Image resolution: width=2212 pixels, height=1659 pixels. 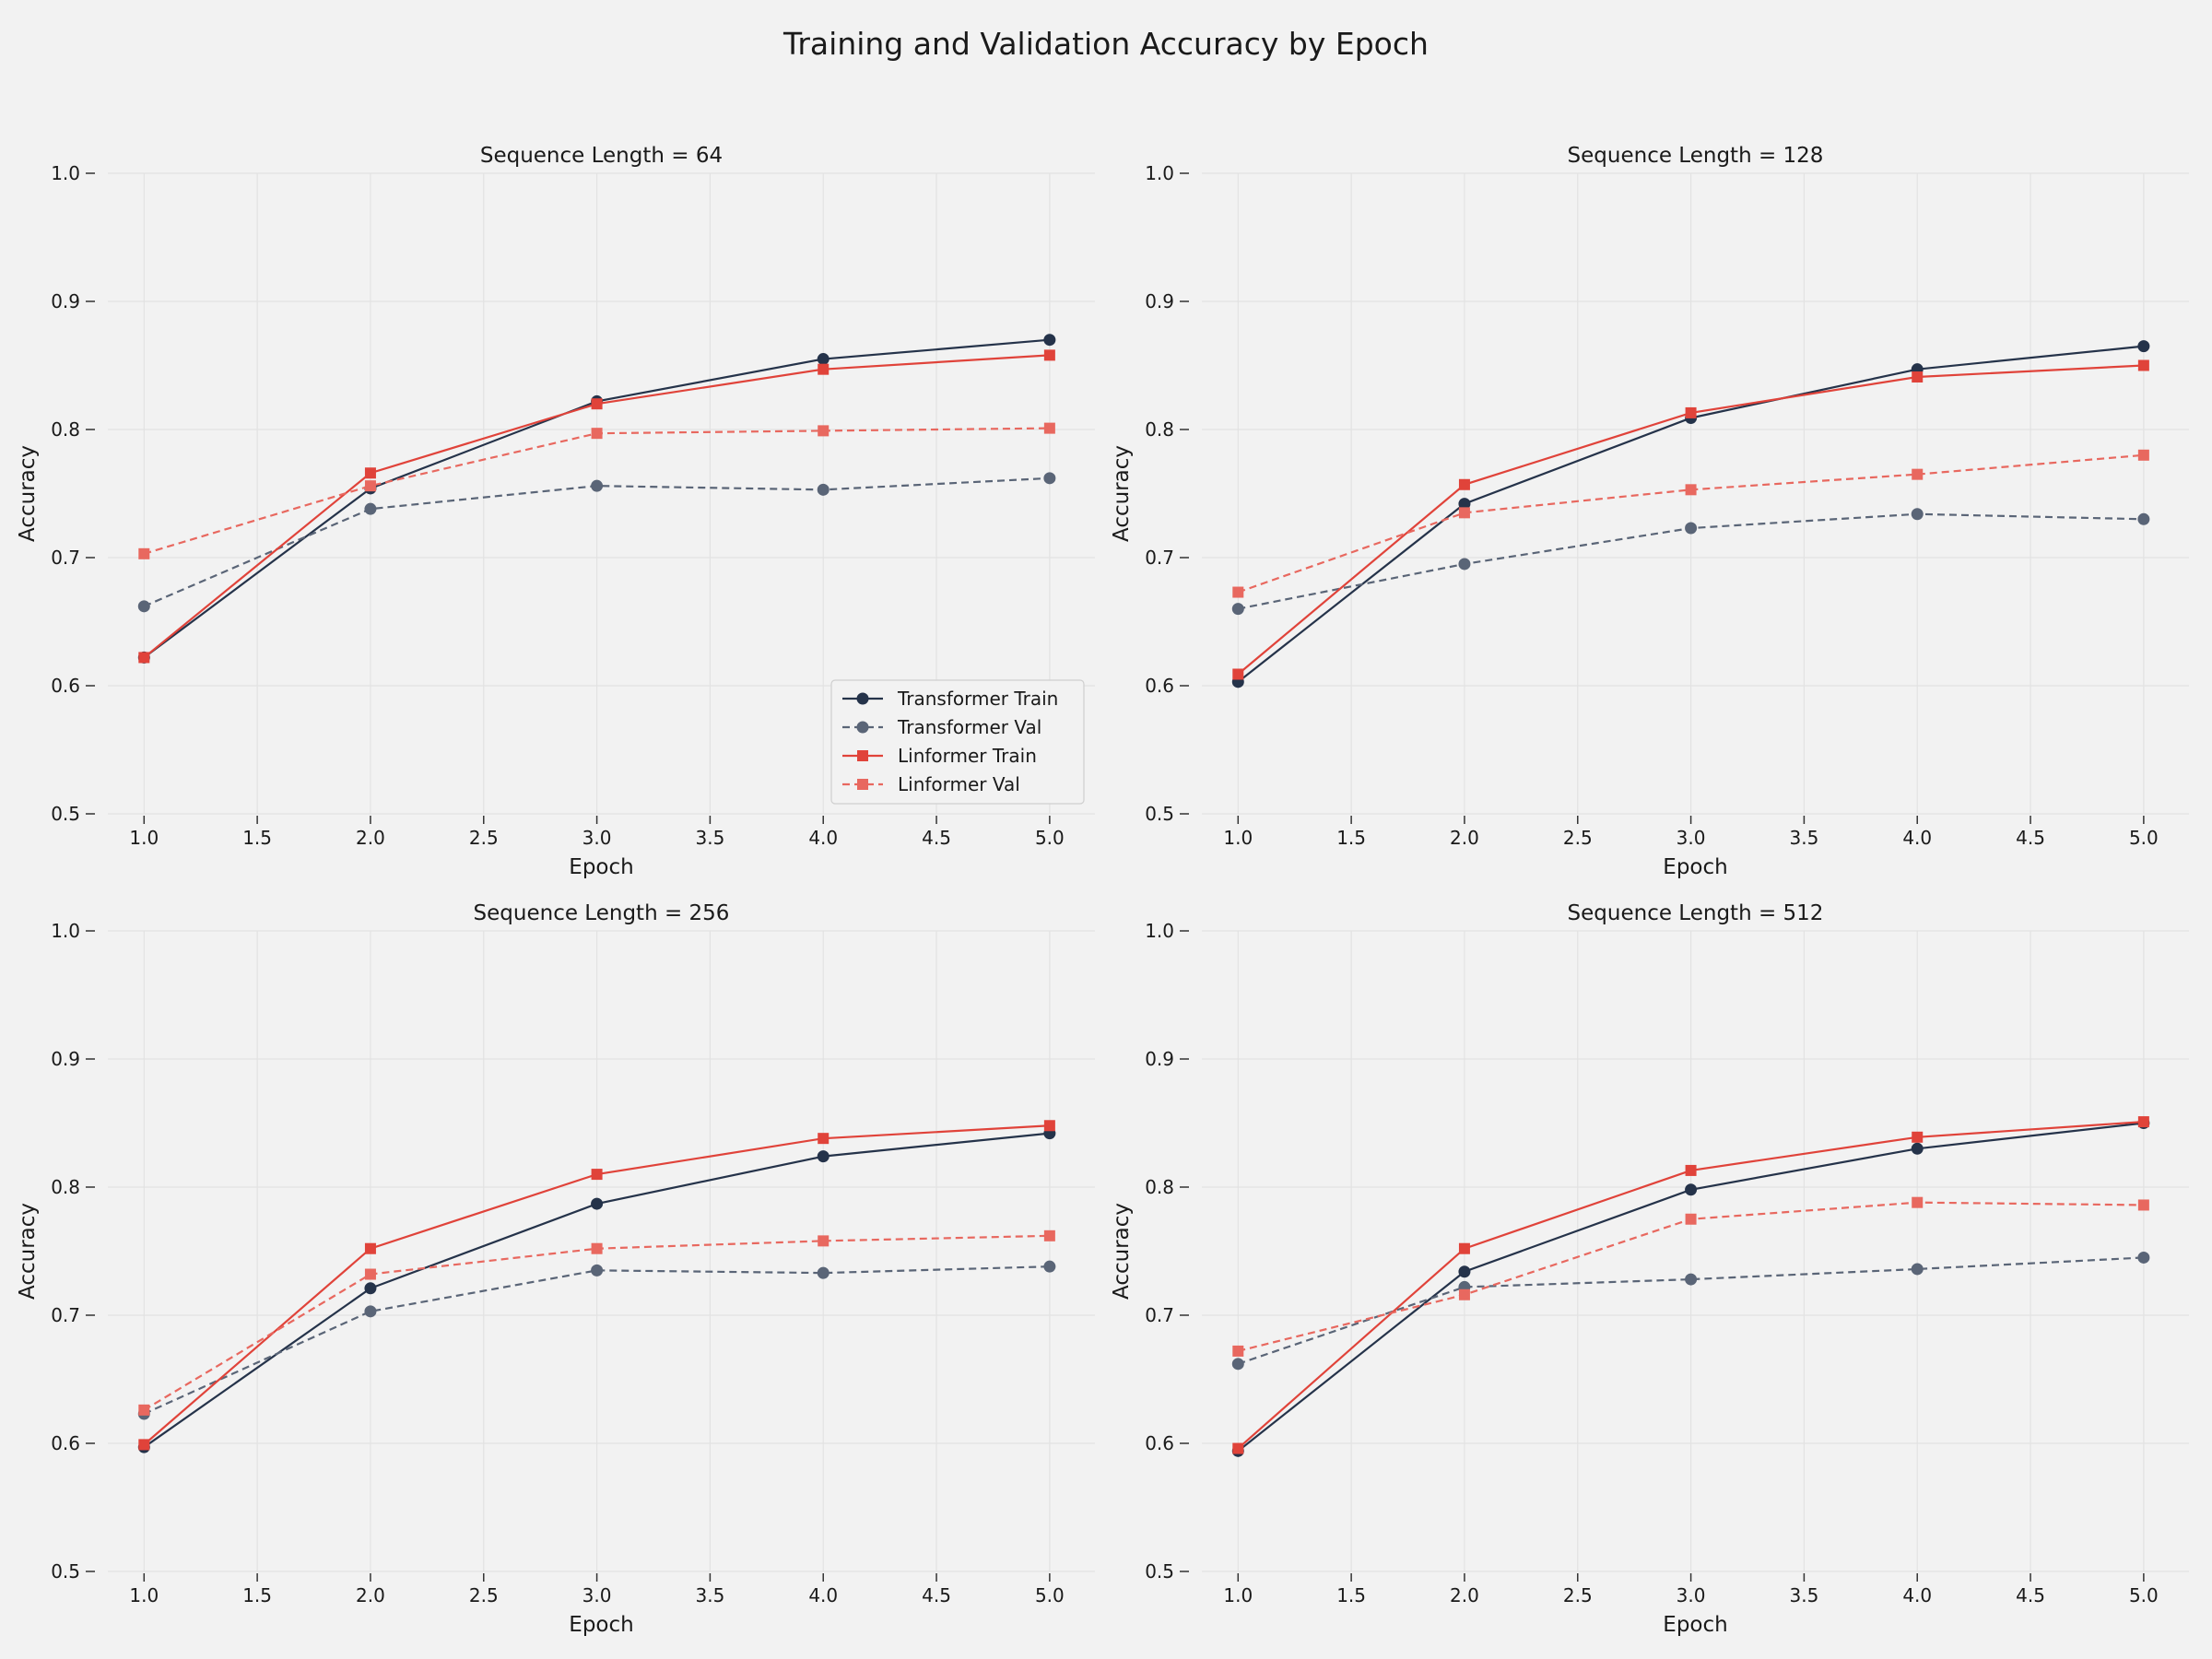 What do you see at coordinates (1696, 156) in the screenshot?
I see `subplot-title: Sequence Length = 128` at bounding box center [1696, 156].